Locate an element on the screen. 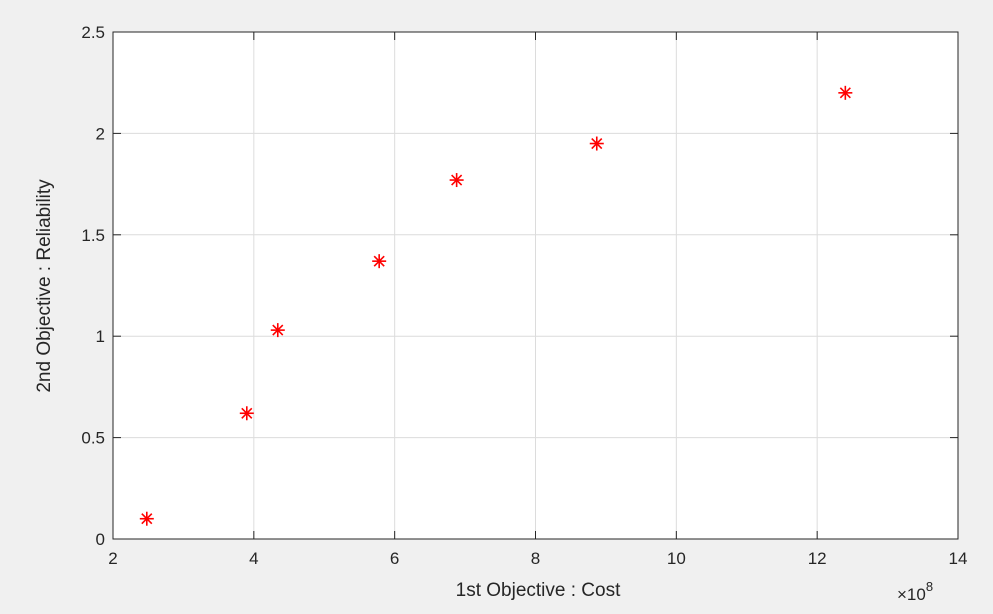 This screenshot has height=614, width=993. x-tick-label: 6 is located at coordinates (394, 558).